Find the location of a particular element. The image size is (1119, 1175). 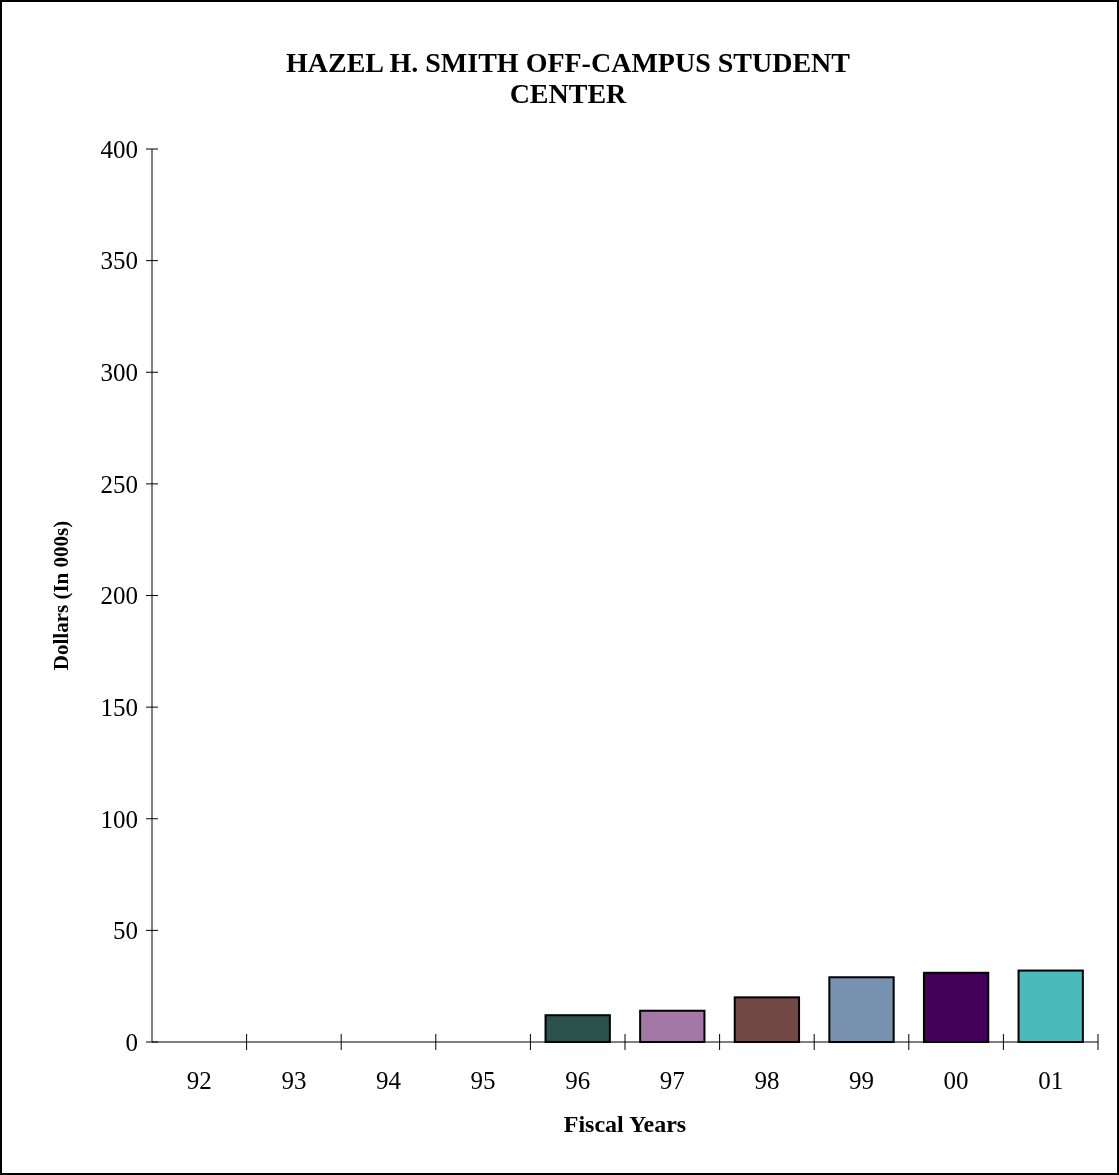

x-tick-label: 01 is located at coordinates (1051, 1080).